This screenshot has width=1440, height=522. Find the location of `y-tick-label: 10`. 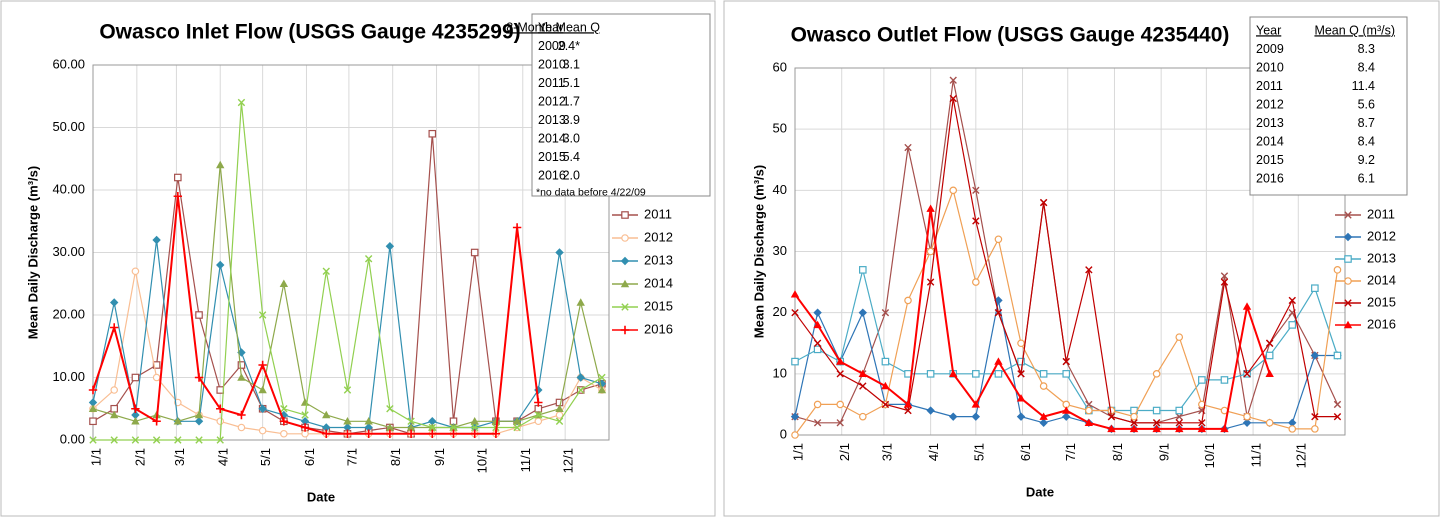

y-tick-label: 10 is located at coordinates (780, 372).